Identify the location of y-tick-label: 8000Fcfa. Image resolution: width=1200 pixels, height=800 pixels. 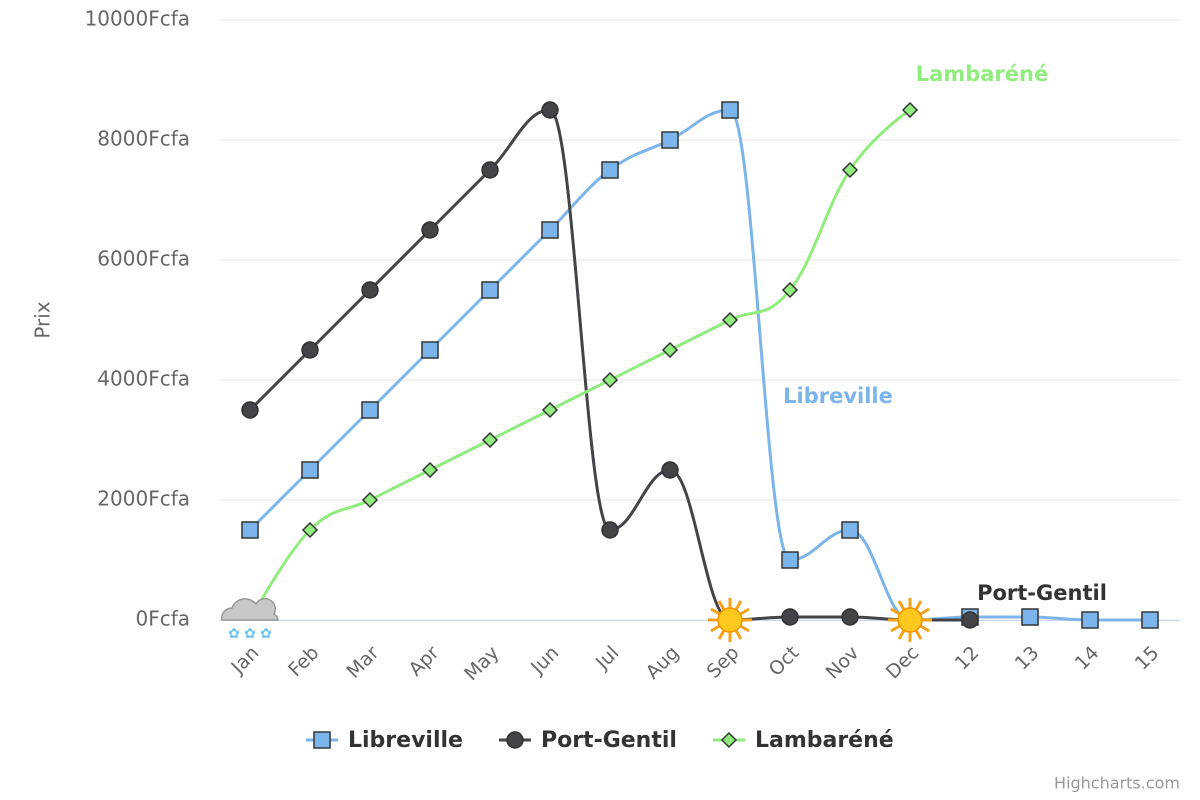
(143, 139).